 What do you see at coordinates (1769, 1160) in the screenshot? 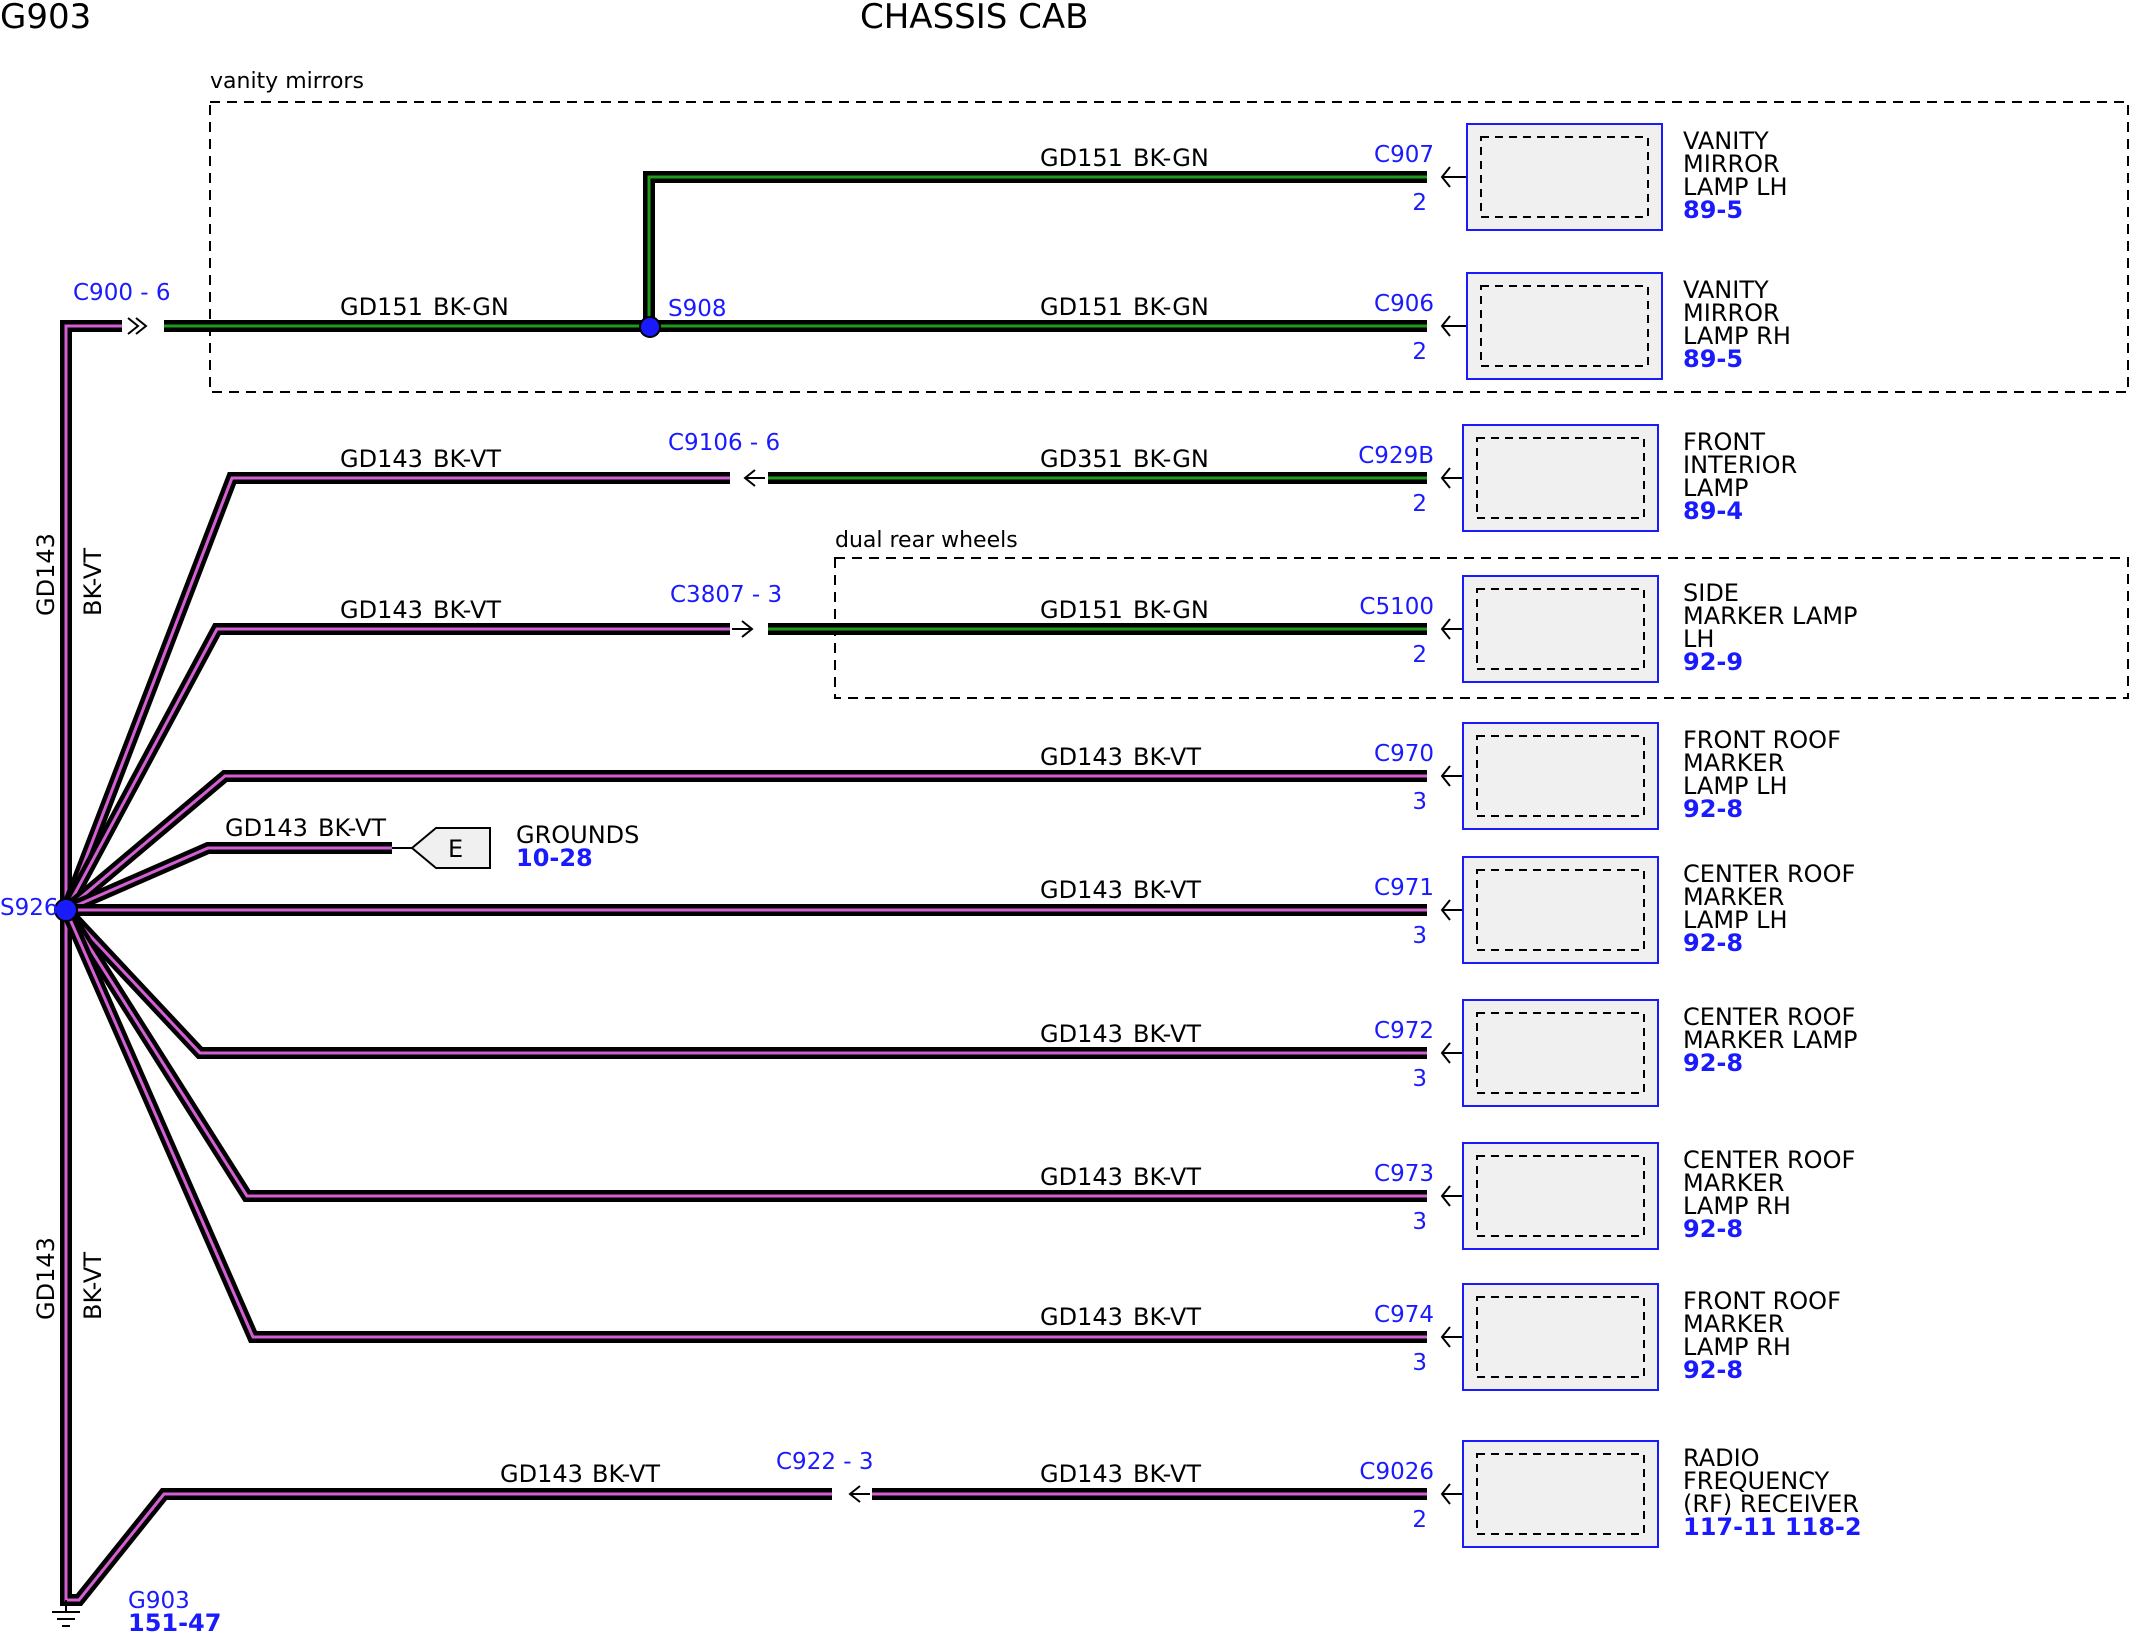
I see `component-name: CENTER ROOF` at bounding box center [1769, 1160].